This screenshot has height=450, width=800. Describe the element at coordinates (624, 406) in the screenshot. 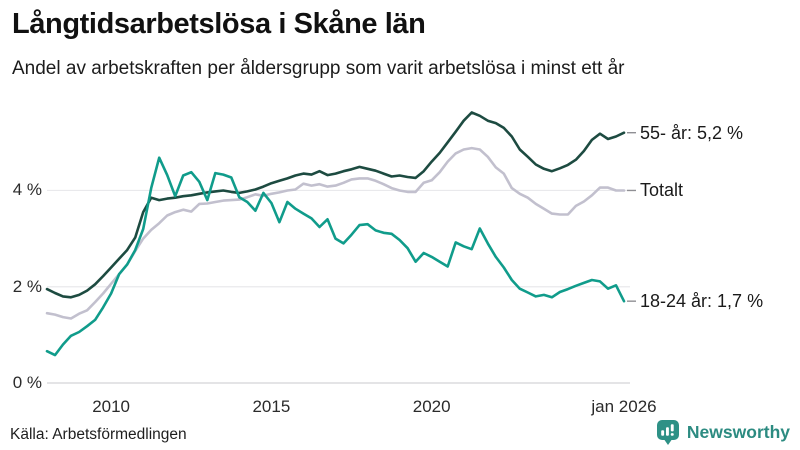

I see `x-axis-label: jan 2026` at that location.